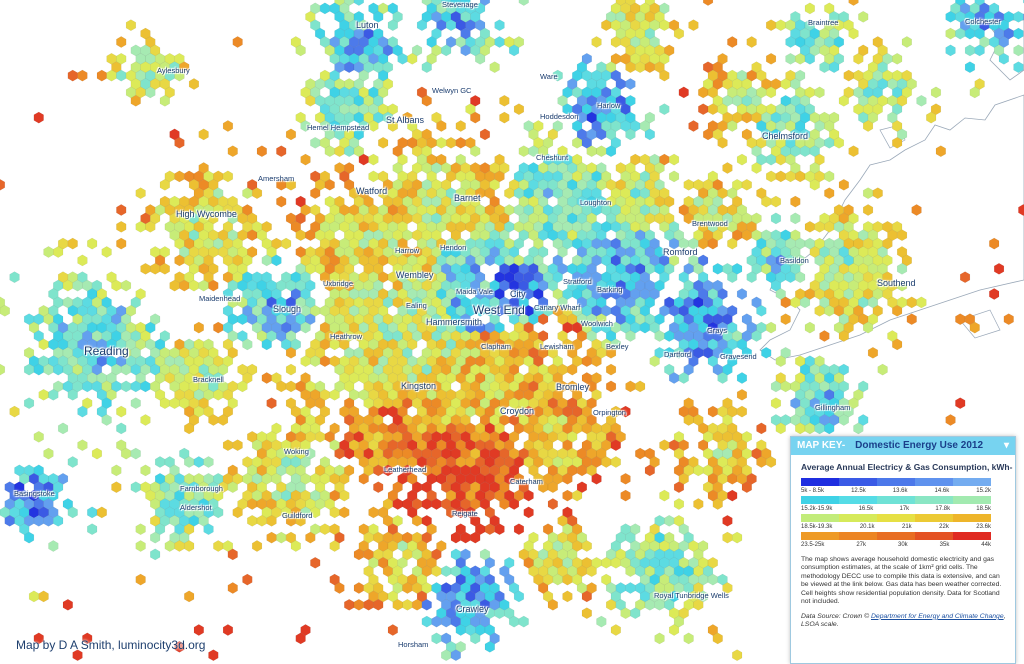 This screenshot has height=664, width=1024. Describe the element at coordinates (552, 157) in the screenshot. I see `place-label: Cheshunt` at that location.